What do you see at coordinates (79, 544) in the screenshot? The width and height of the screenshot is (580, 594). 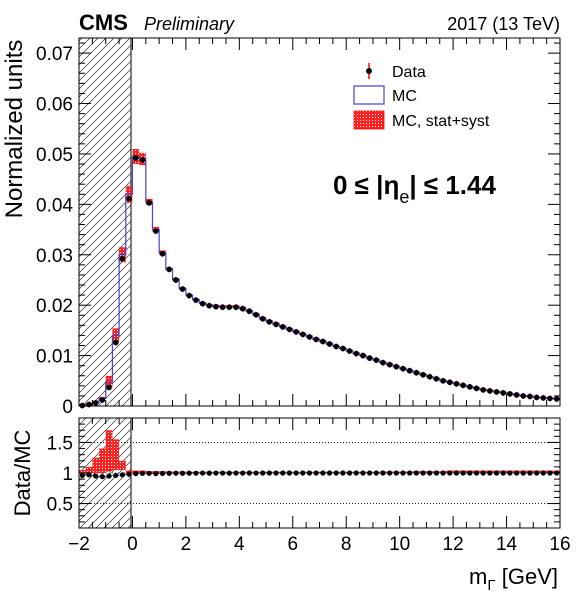 I see `ratio-x-tick-label: −2` at bounding box center [79, 544].